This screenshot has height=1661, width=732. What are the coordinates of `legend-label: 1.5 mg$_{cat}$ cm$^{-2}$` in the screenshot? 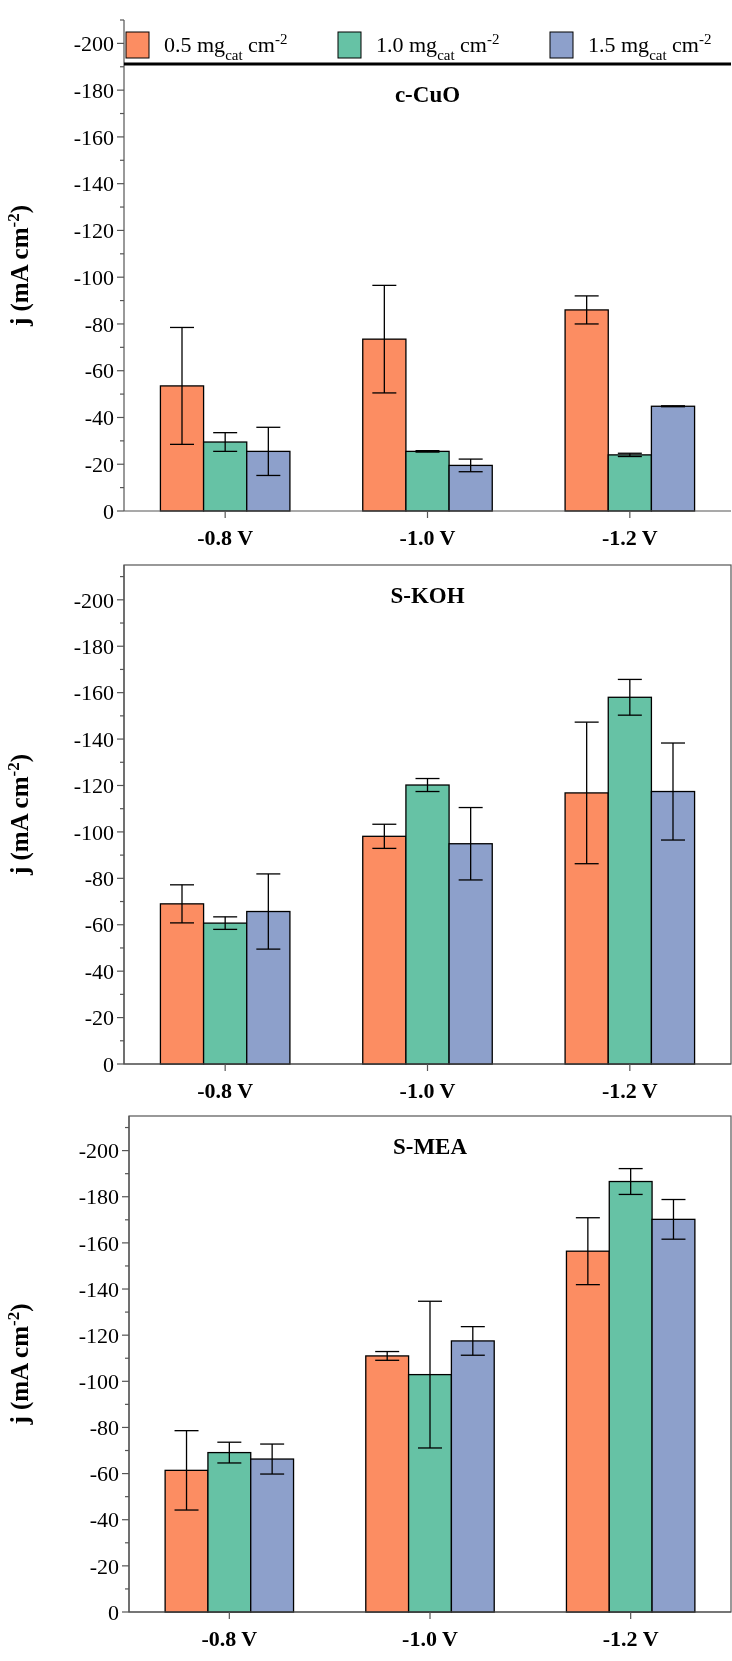 It's located at (650, 47).